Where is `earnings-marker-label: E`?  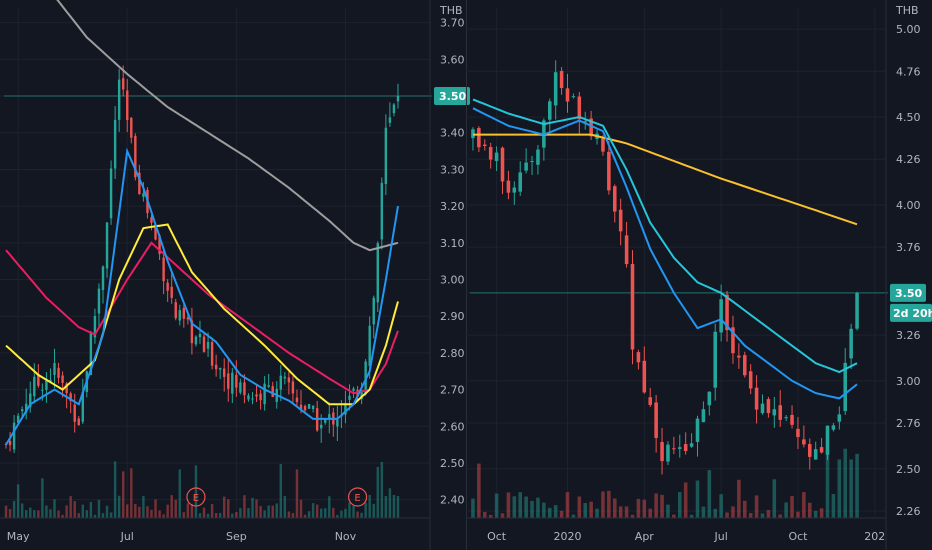 earnings-marker-label: E is located at coordinates (357, 498).